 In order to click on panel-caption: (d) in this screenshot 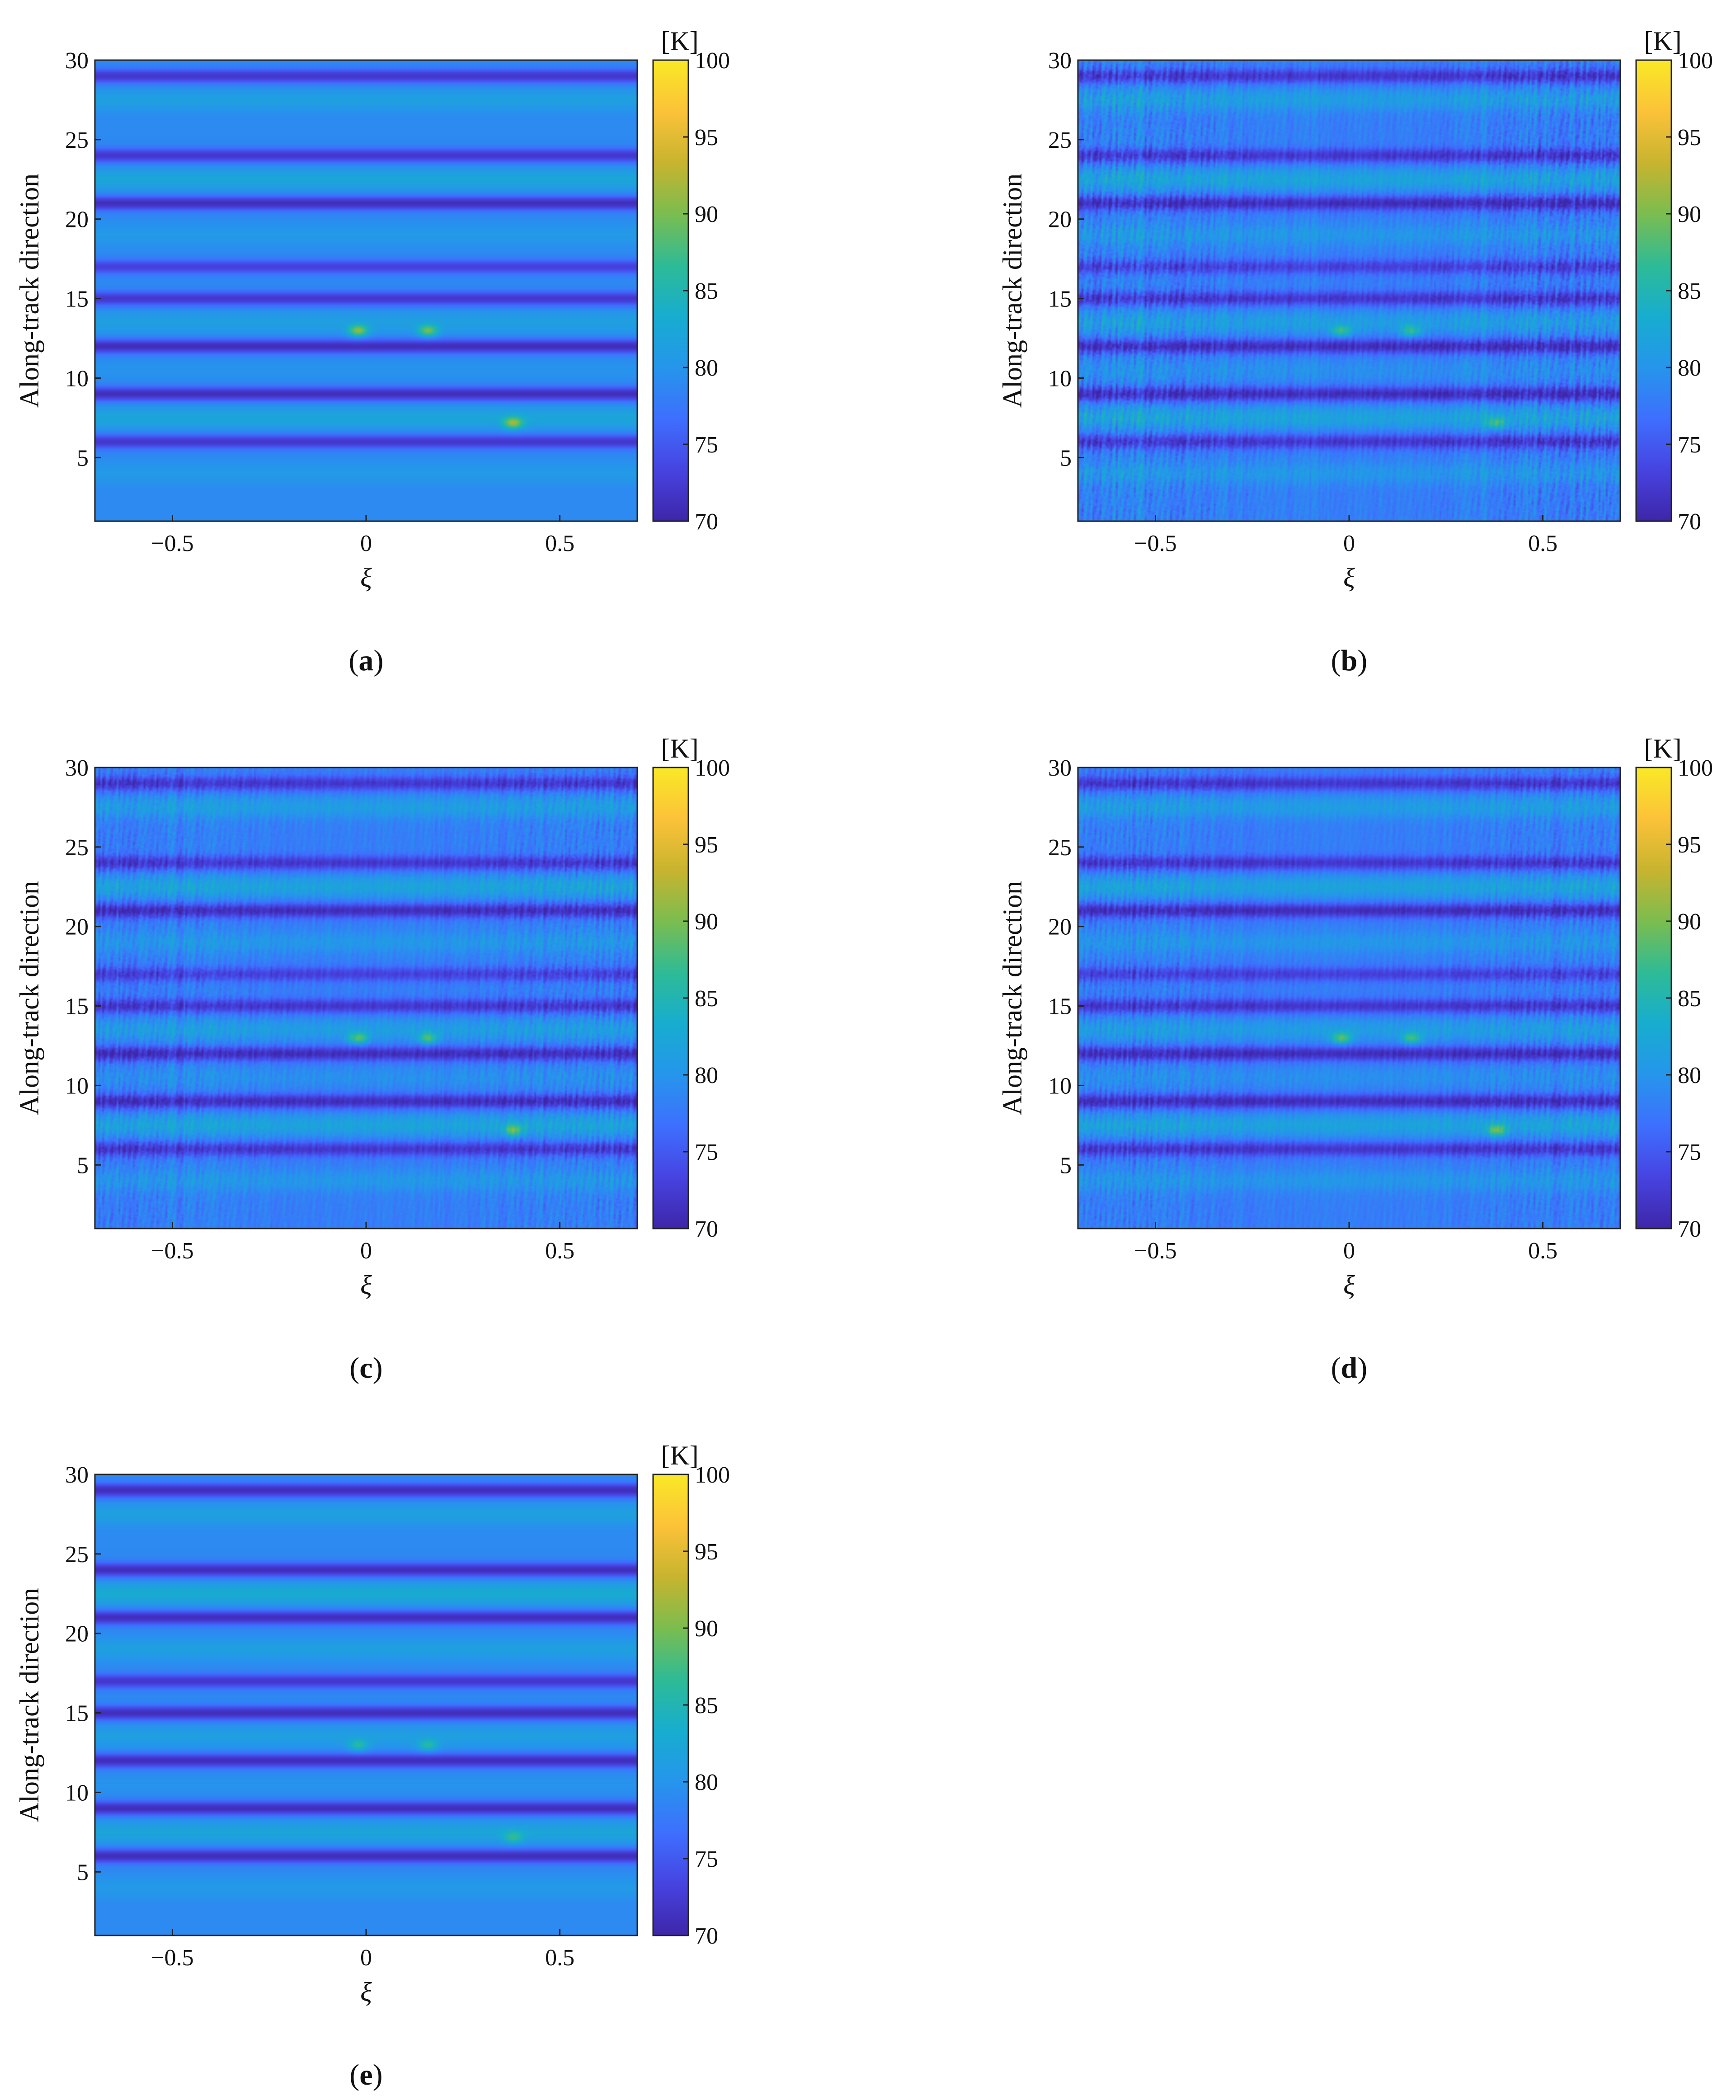, I will do `click(1349, 1367)`.